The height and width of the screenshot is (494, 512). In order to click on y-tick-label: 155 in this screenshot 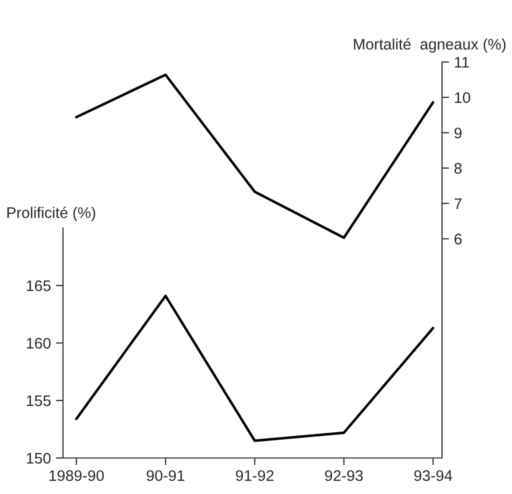, I will do `click(38, 401)`.